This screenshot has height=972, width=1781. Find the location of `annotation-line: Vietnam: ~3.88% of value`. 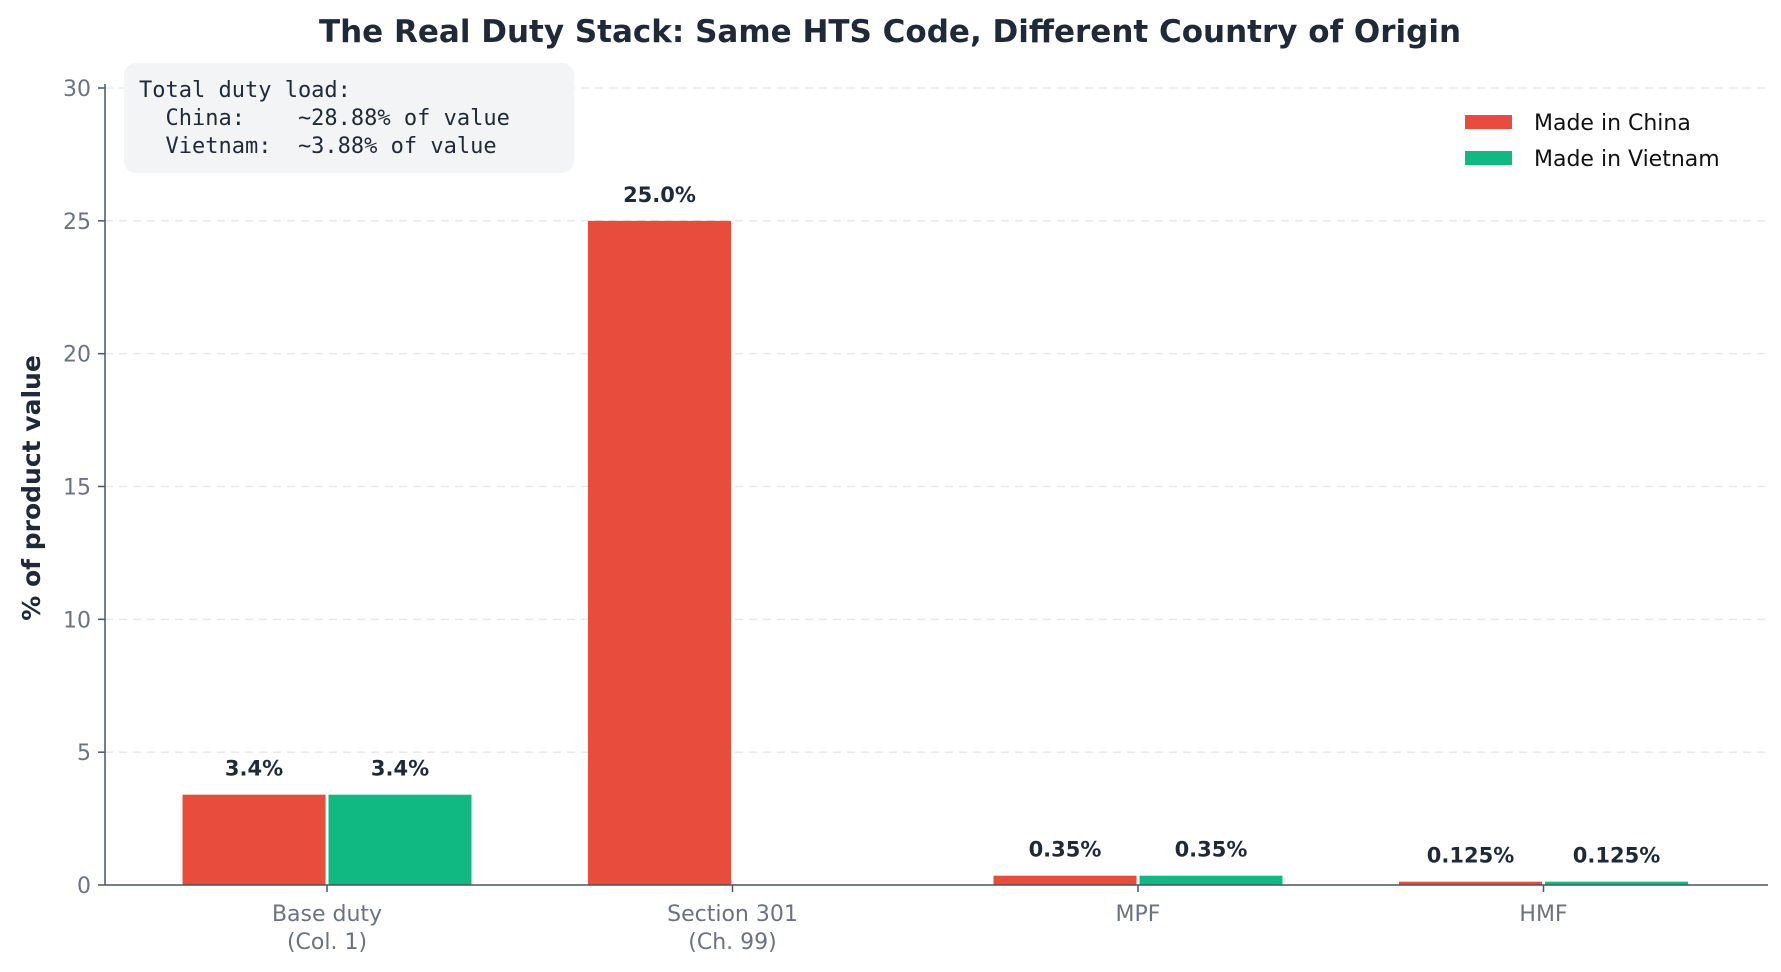

annotation-line: Vietnam: ~3.88% of value is located at coordinates (318, 146).